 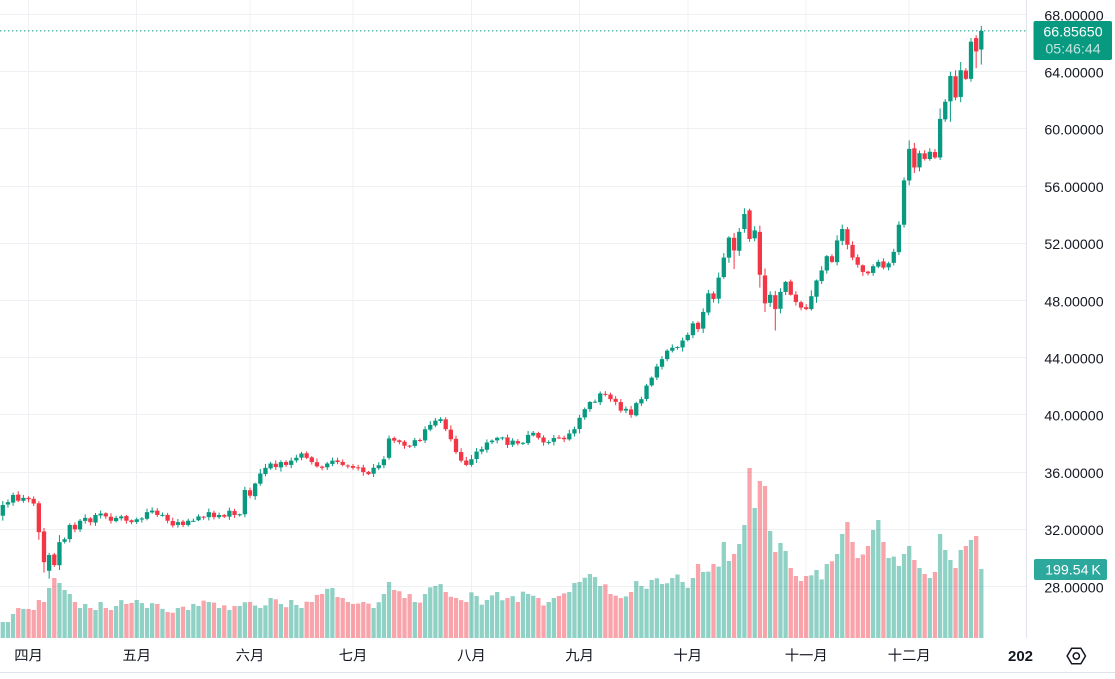 I want to click on svg-text: 60.00000, so click(x=1073, y=131).